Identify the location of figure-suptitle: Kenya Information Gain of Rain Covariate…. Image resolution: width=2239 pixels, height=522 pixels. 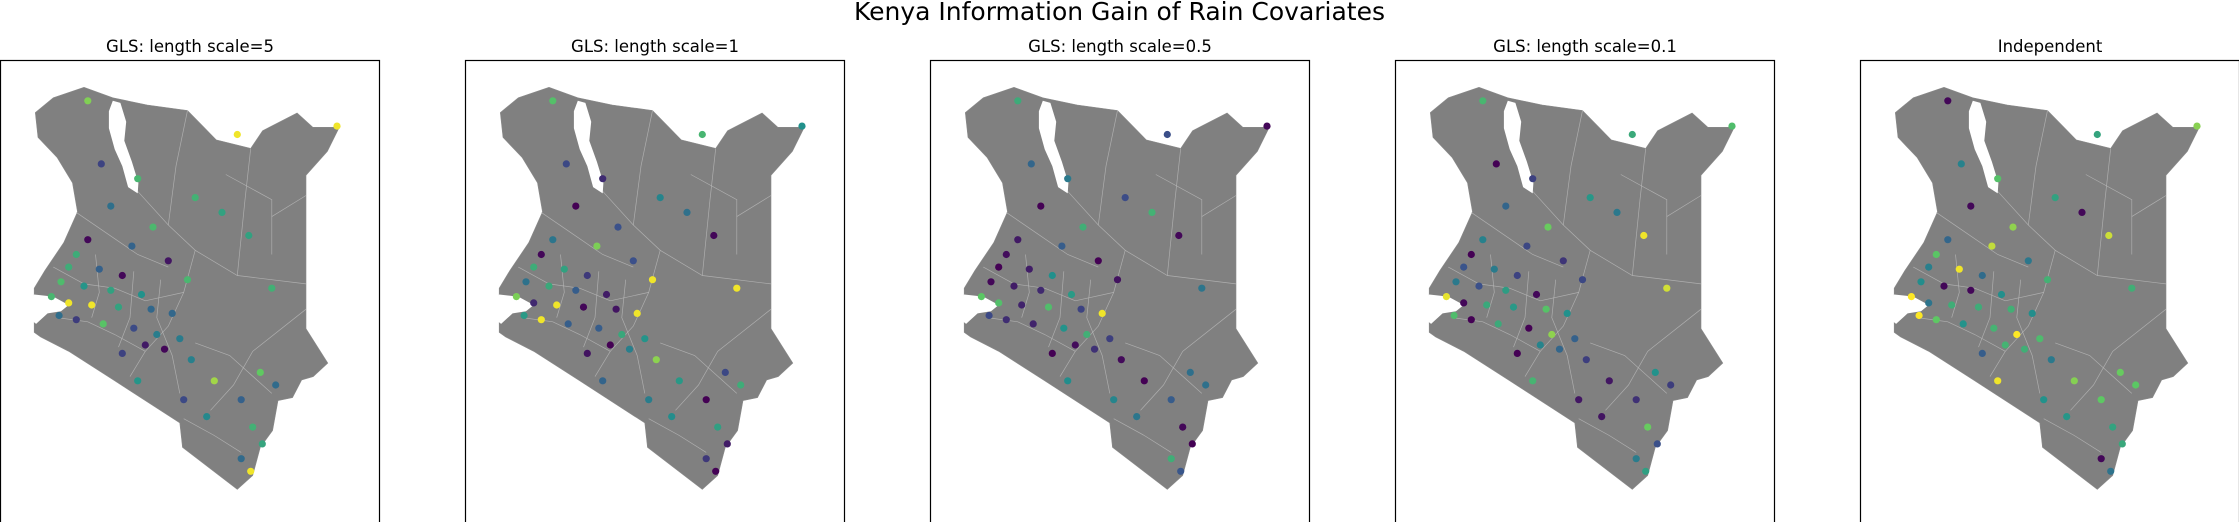
(1119, 13).